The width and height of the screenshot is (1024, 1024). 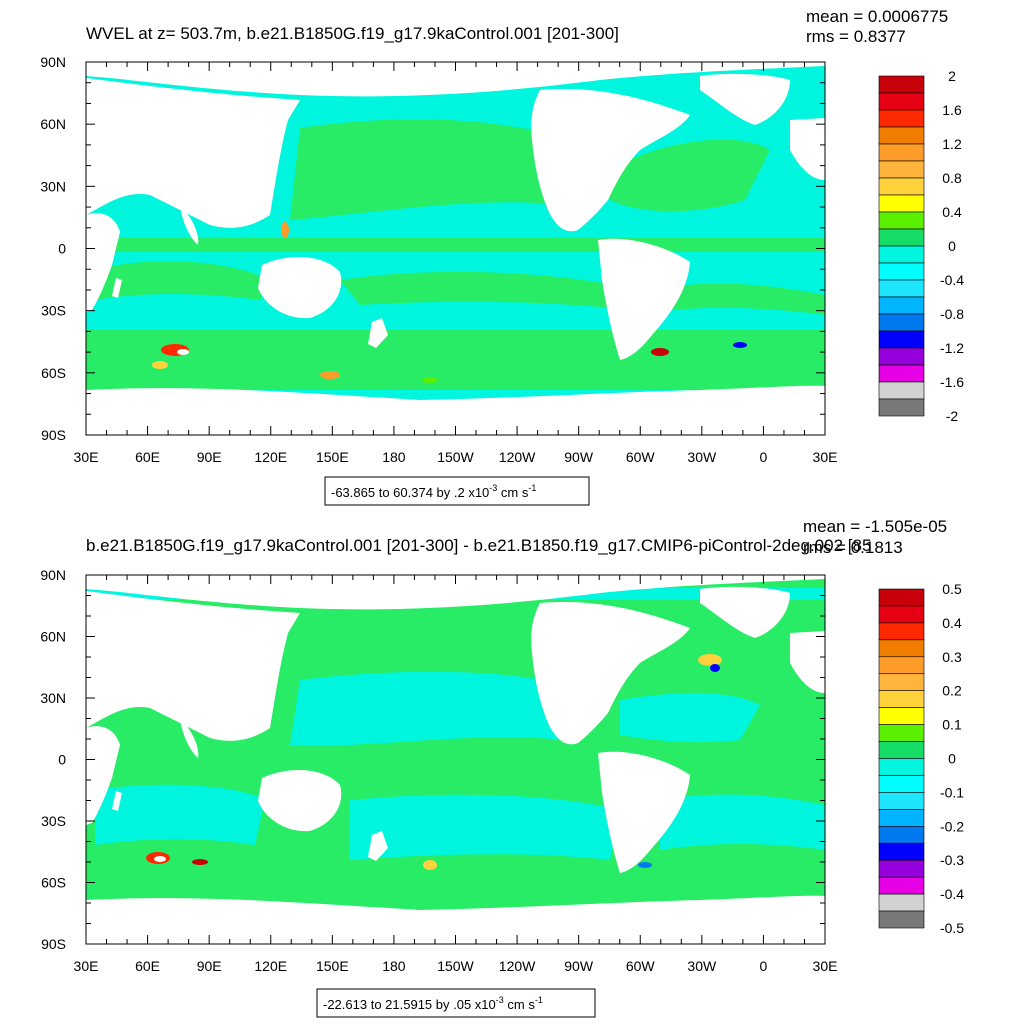 What do you see at coordinates (378, 333) in the screenshot?
I see `land-new-zealand` at bounding box center [378, 333].